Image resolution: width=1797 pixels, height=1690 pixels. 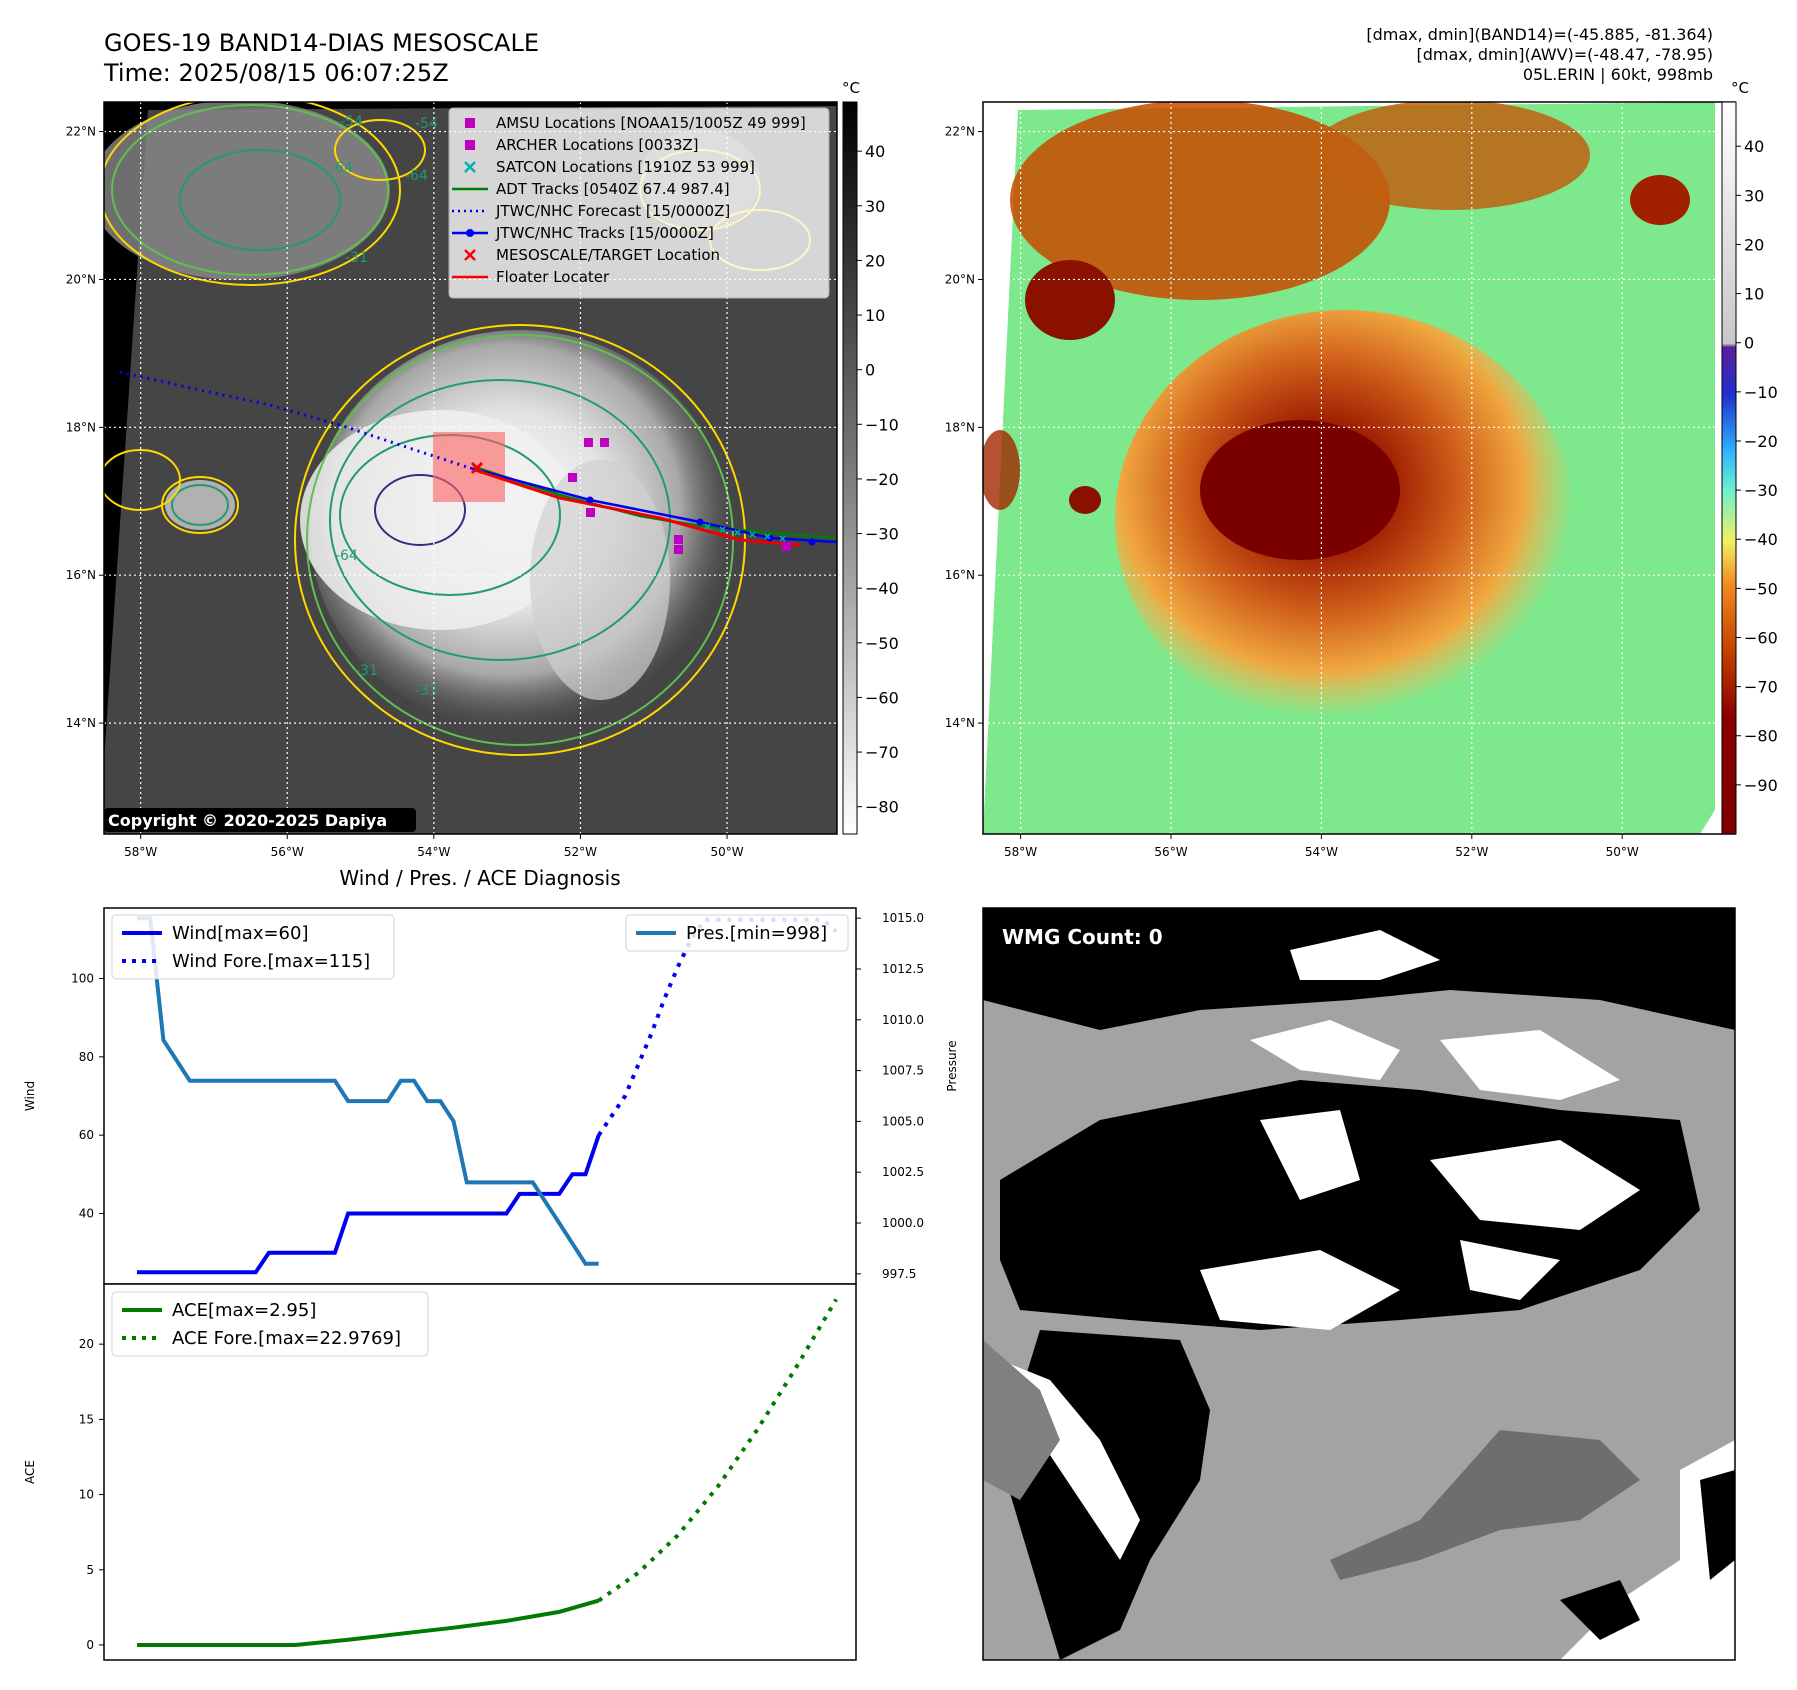 I want to click on y-axis-label: Wind, so click(x=30, y=1096).